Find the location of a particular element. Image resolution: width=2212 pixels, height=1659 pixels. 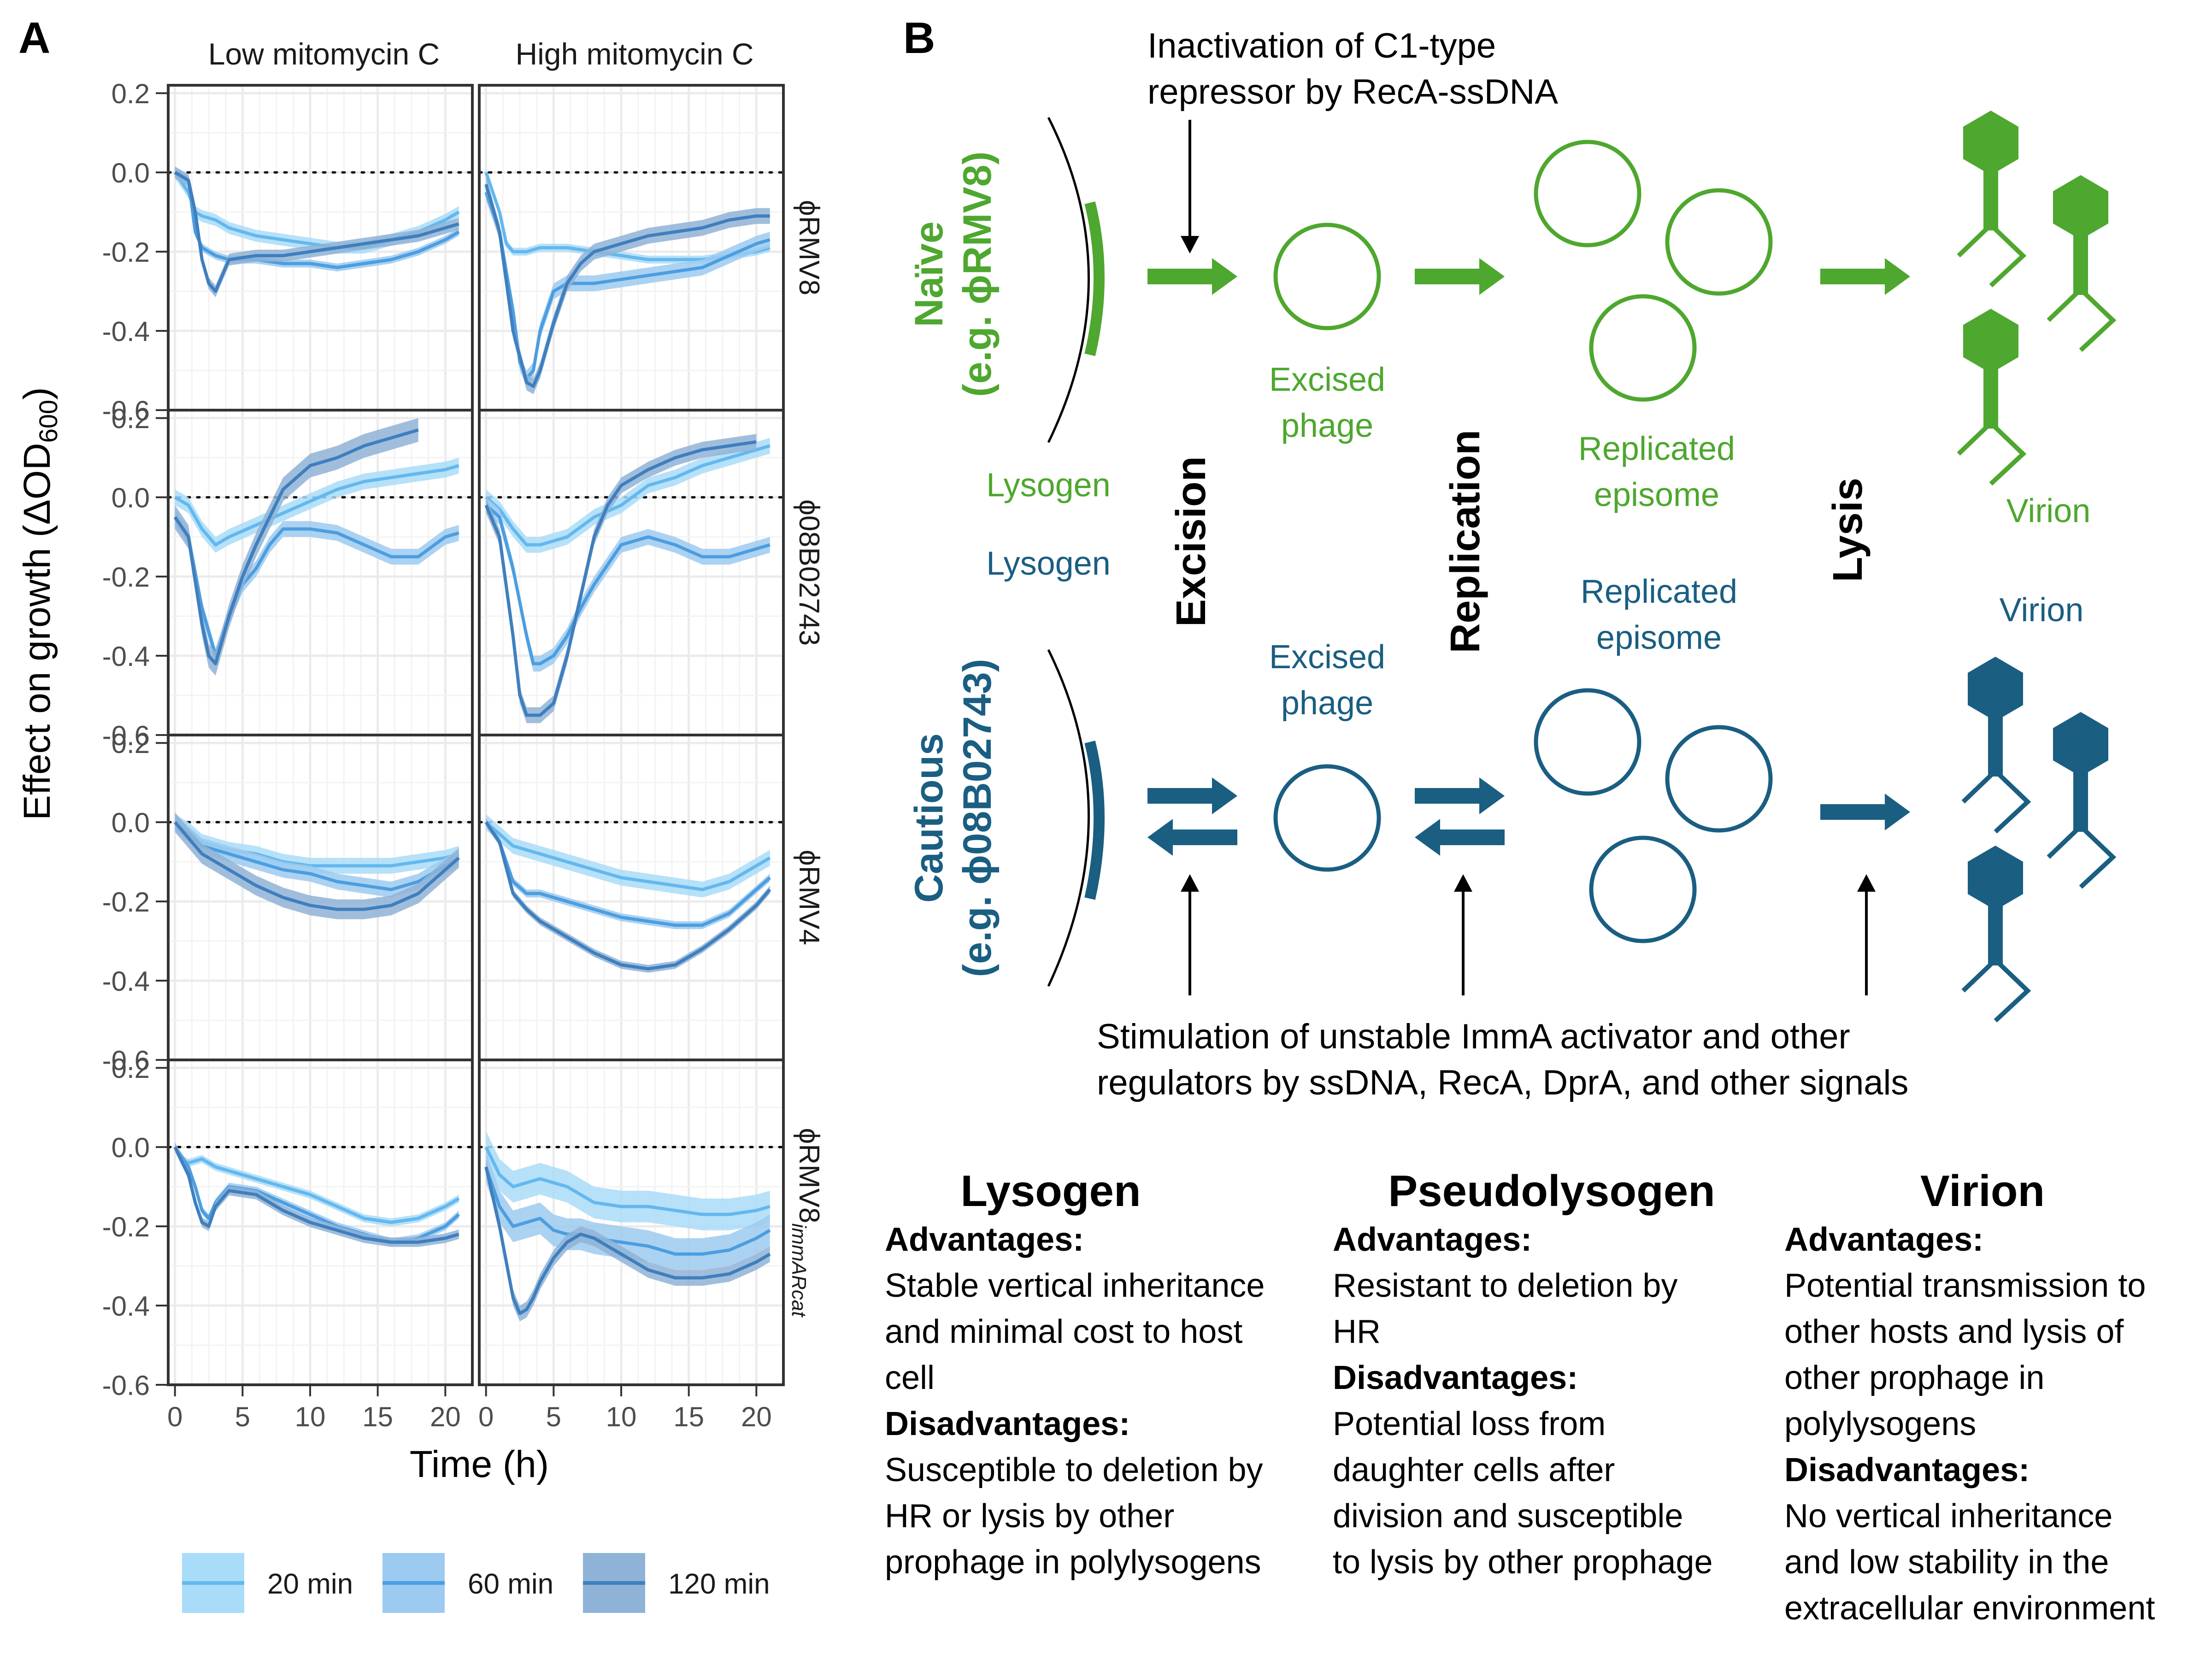

column-header-low: Low mitomycin C is located at coordinates (324, 54).